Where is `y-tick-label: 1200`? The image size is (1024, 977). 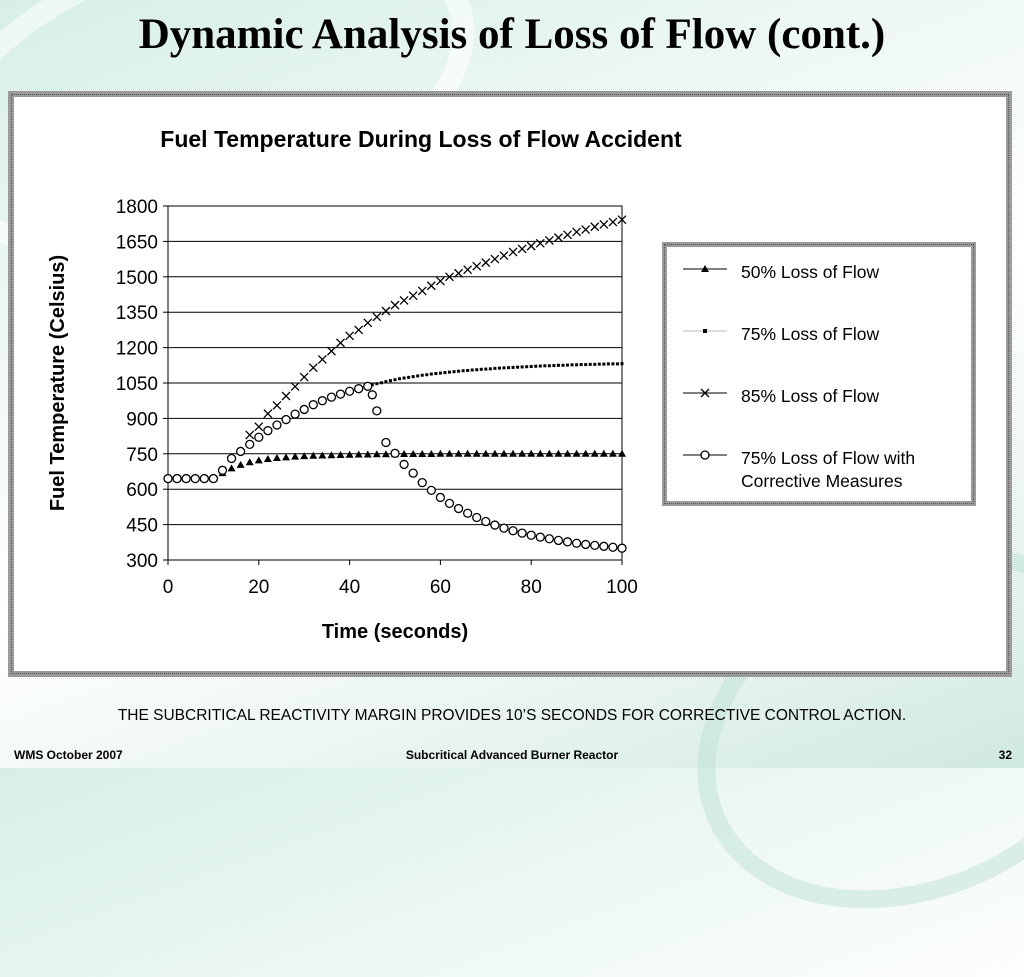
y-tick-label: 1200 is located at coordinates (137, 349).